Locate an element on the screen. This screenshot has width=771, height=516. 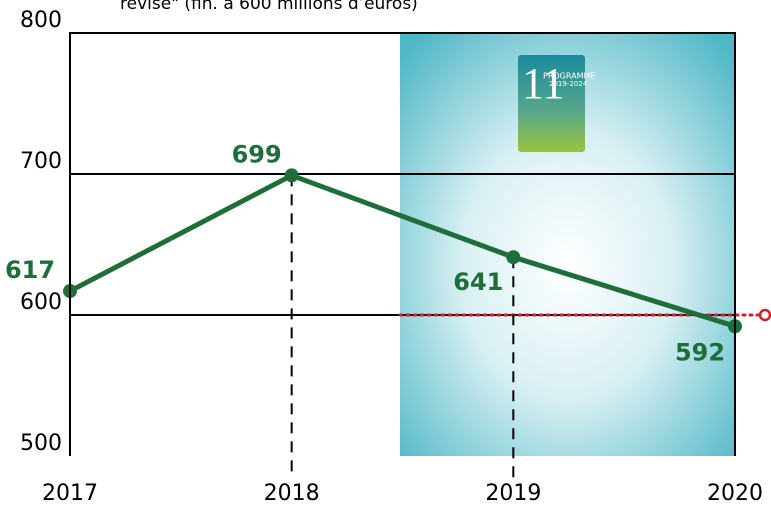
x-tick-label: 2017 is located at coordinates (70, 493).